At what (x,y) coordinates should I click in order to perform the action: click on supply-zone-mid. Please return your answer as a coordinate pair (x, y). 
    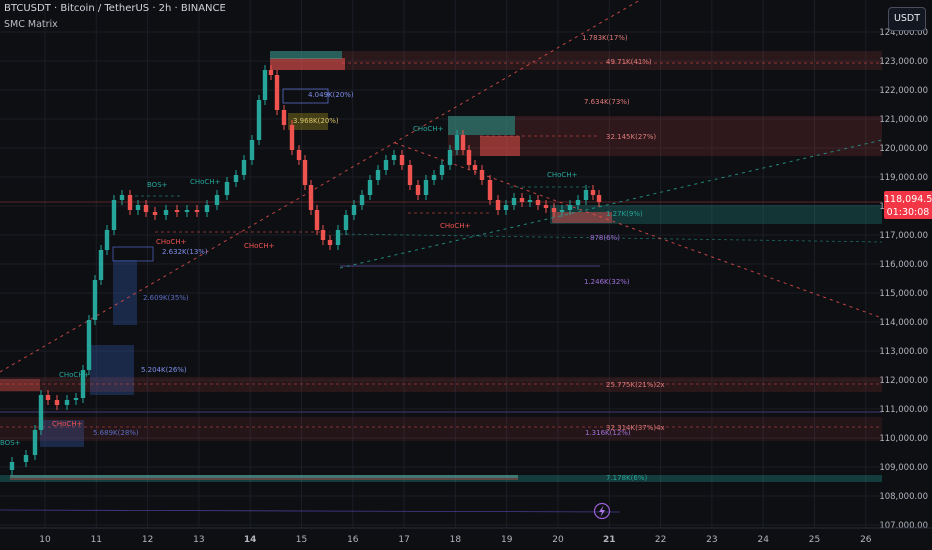
    Looking at the image, I should click on (665, 136).